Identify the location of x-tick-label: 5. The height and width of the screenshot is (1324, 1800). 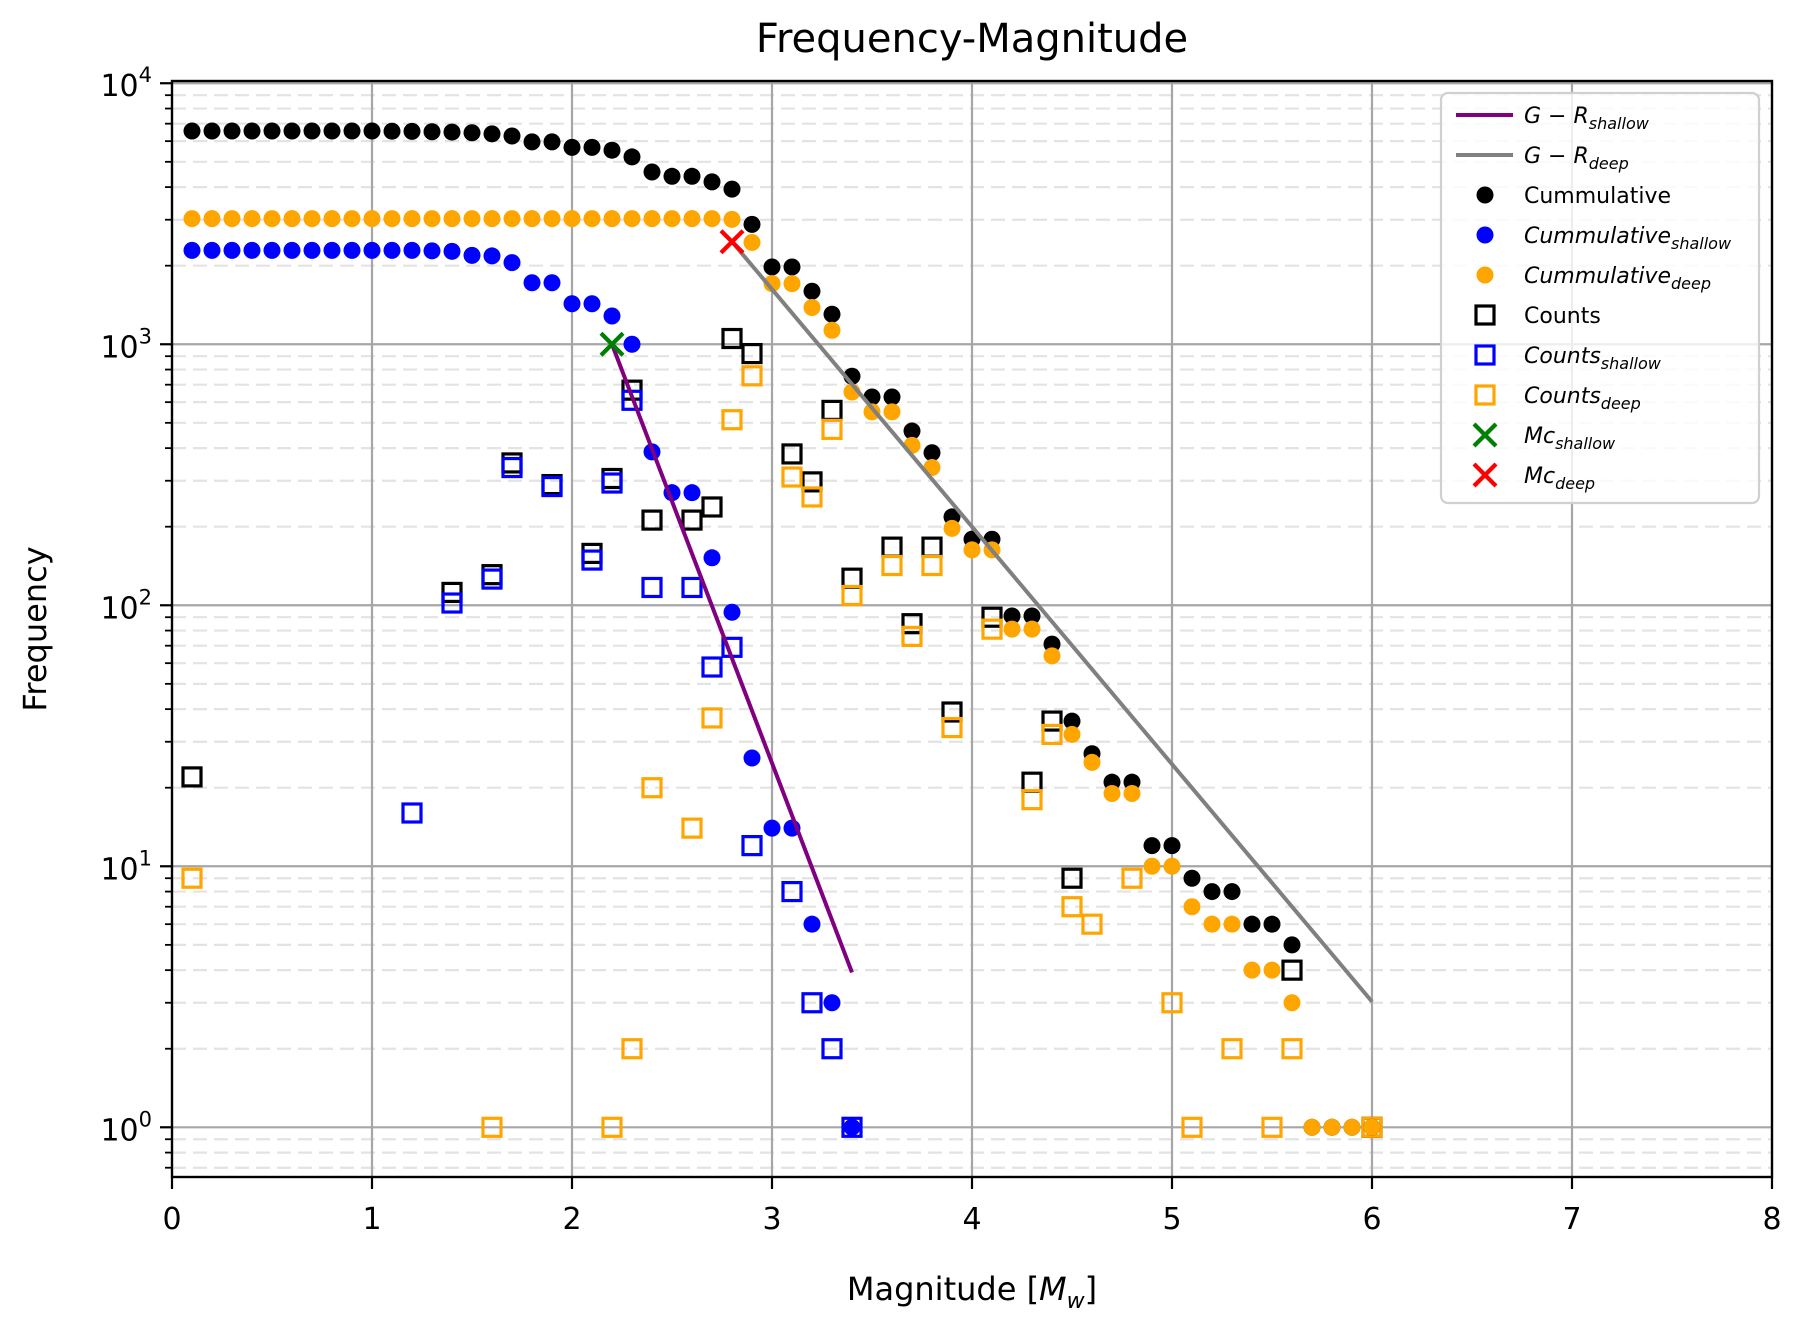
(1171, 1219).